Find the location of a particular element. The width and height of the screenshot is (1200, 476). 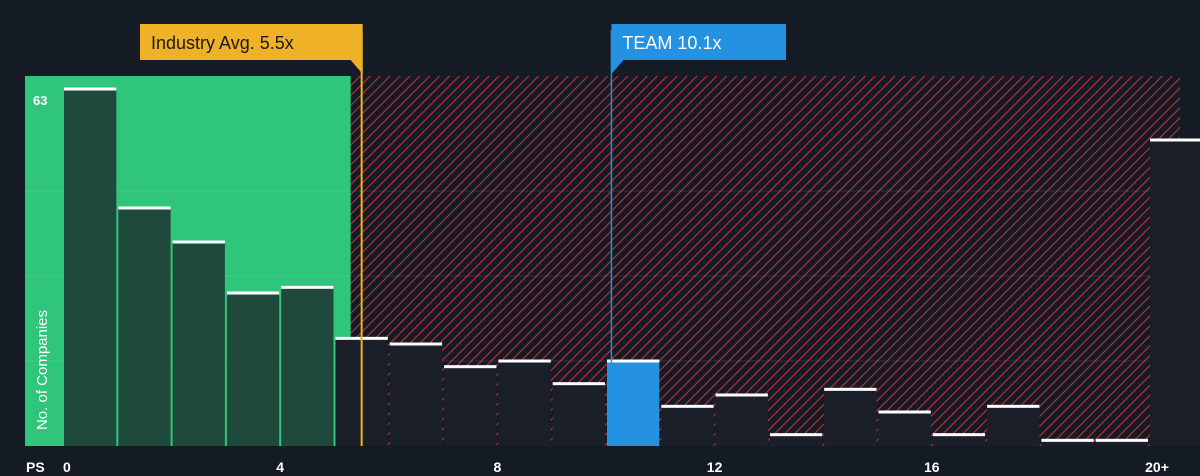

x-tick-label: 12 is located at coordinates (715, 467).